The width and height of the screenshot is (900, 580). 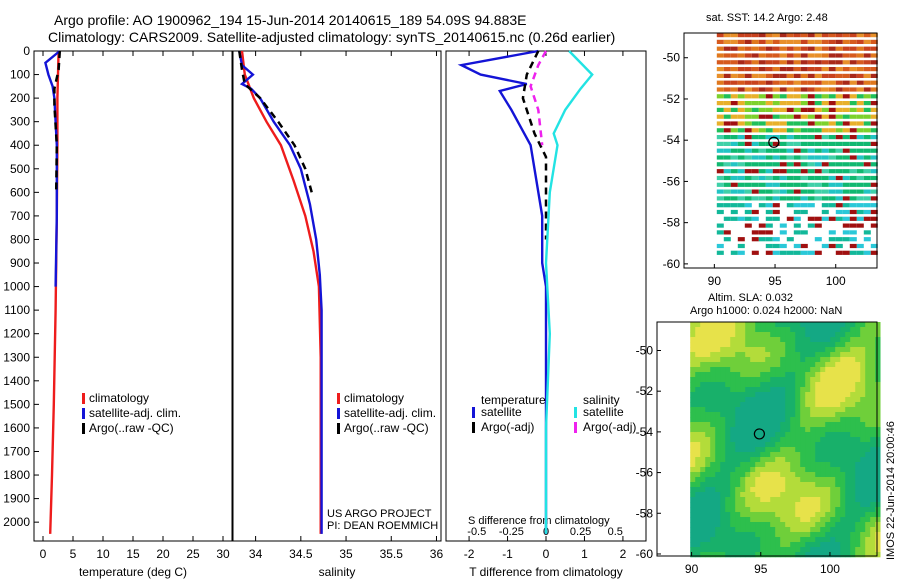 I want to click on legend-label-salinity: Argo(..raw -QC), so click(x=386, y=428).